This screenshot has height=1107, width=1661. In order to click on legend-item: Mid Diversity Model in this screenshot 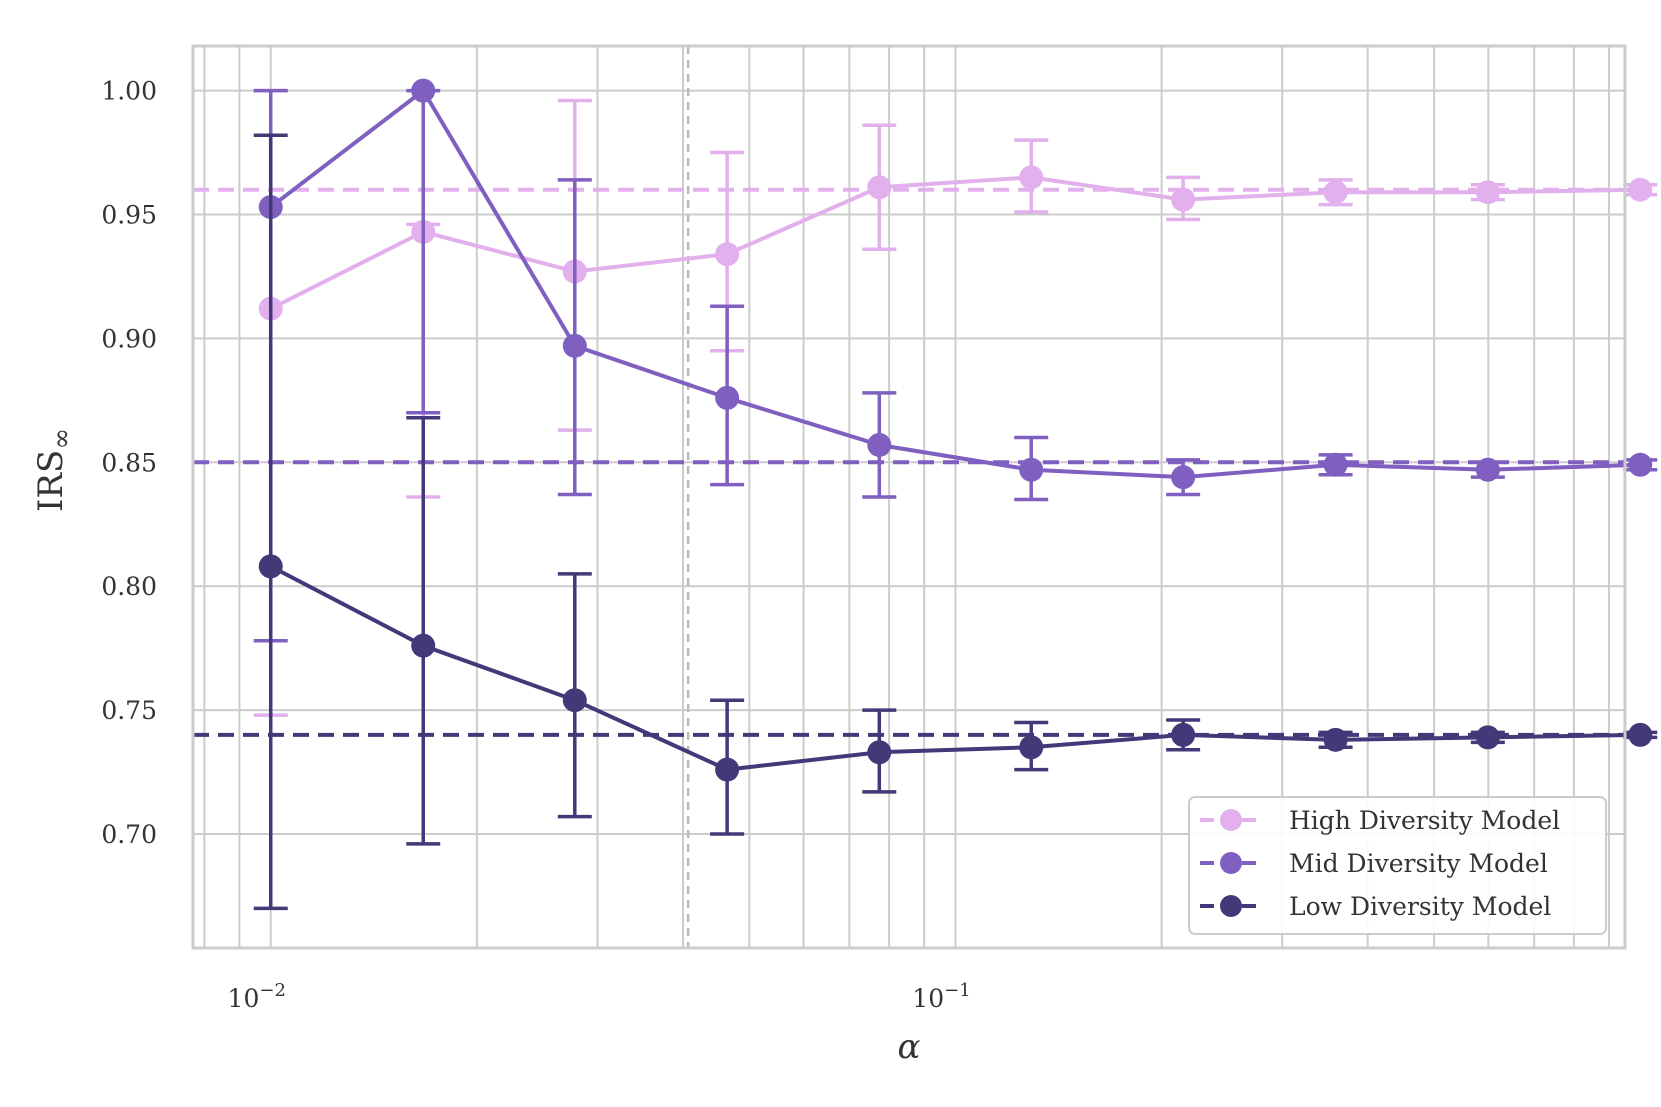, I will do `click(1374, 863)`.